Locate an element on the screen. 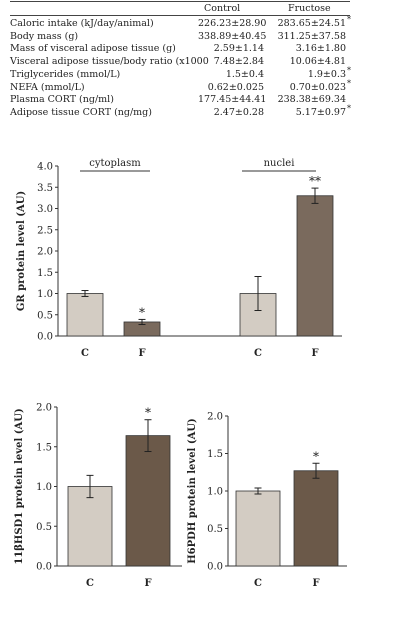 The height and width of the screenshot is (630, 402). table-row-fructose: 5.17±0.97 is located at coordinates (320, 112).